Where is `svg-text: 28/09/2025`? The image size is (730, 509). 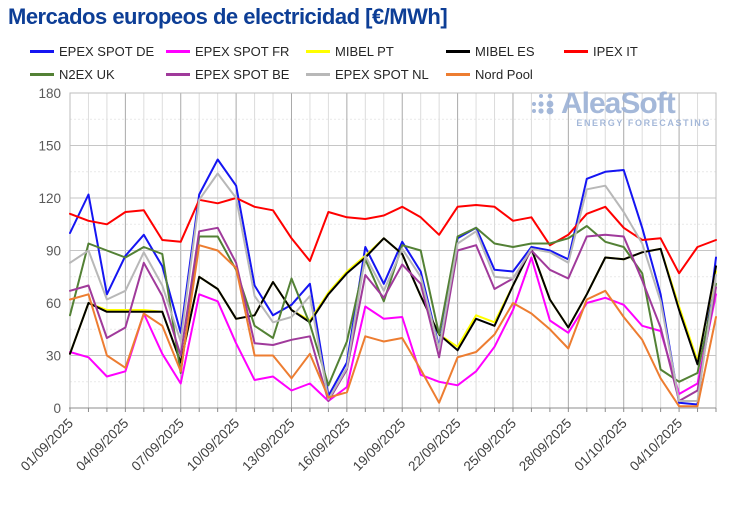 svg-text: 28/09/2025 is located at coordinates (545, 445).